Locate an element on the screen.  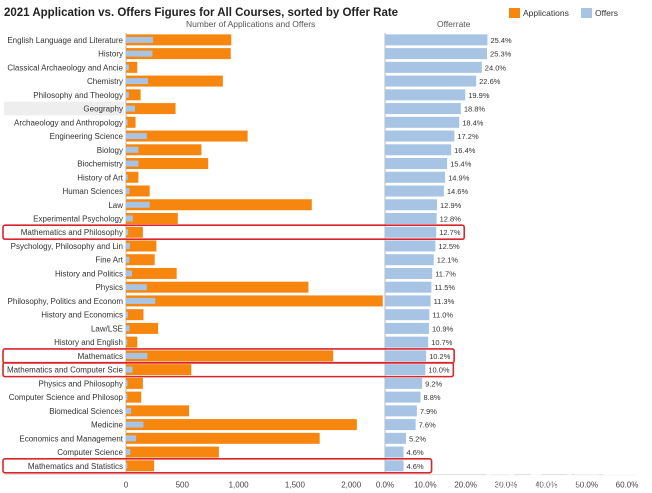
offer-rate-label-chemistry: 22.6% is located at coordinates (490, 81).